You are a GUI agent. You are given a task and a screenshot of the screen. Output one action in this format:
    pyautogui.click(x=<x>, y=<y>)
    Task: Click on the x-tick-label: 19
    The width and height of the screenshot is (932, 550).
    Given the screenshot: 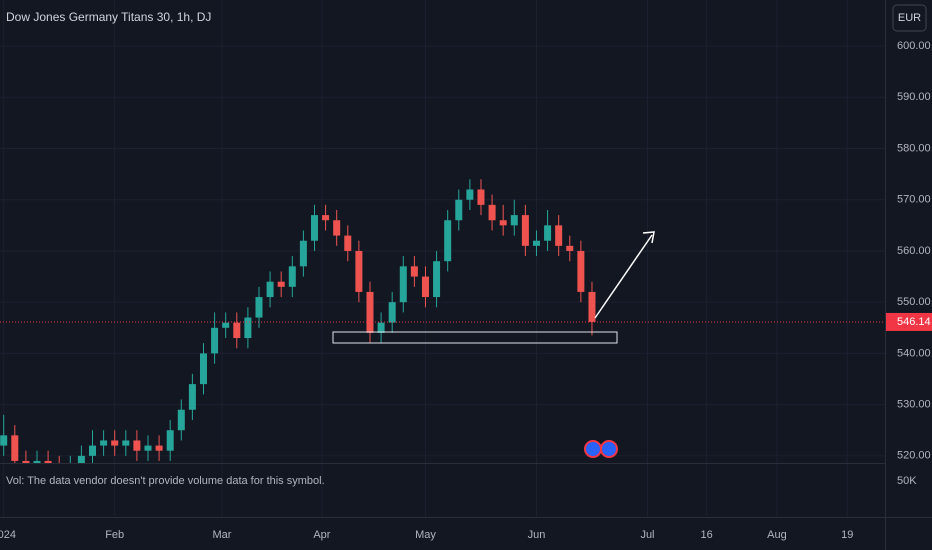 What is the action you would take?
    pyautogui.click(x=847, y=535)
    